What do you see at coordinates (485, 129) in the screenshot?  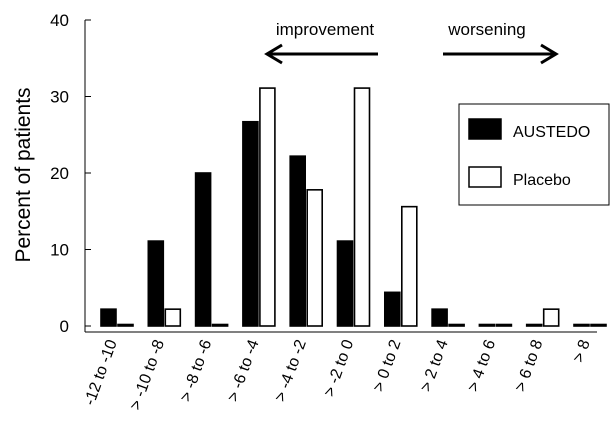 I see `legend-swatch-austedo` at bounding box center [485, 129].